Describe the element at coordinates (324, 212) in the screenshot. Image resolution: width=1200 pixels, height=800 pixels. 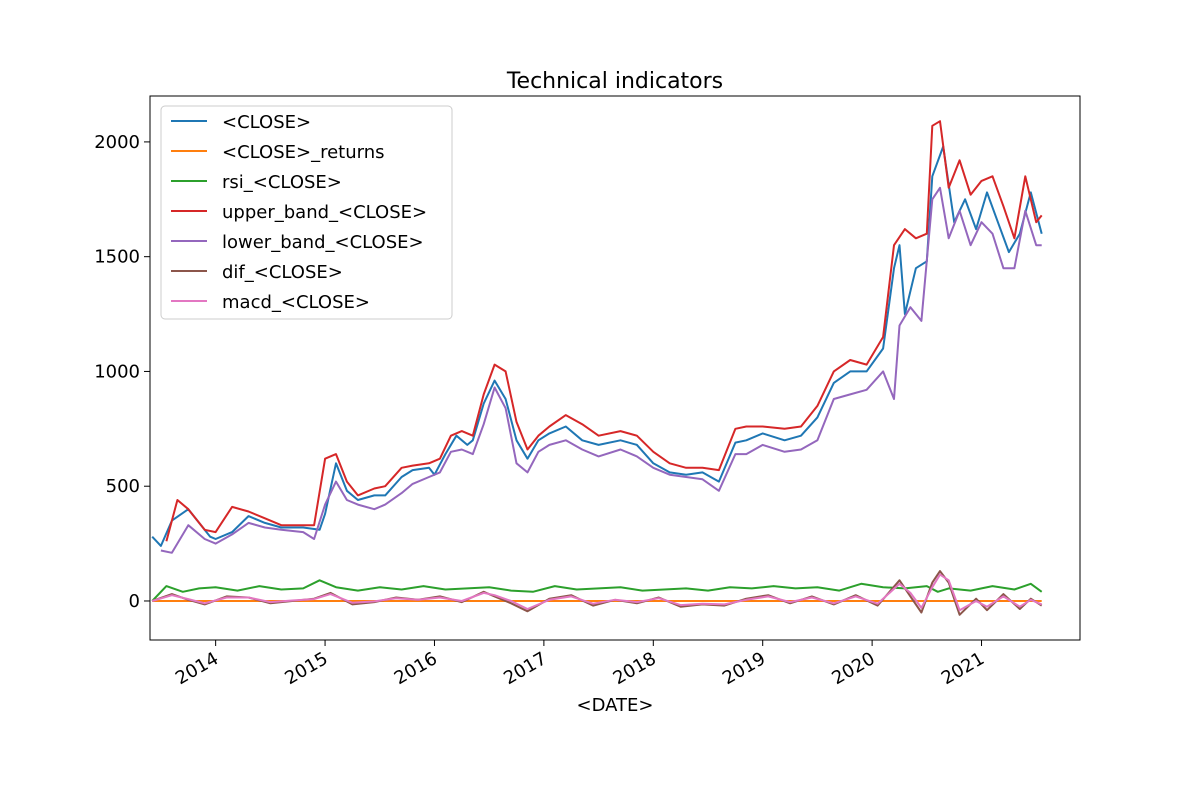
I see `legend-label: upper_band_<CLOSE>` at that location.